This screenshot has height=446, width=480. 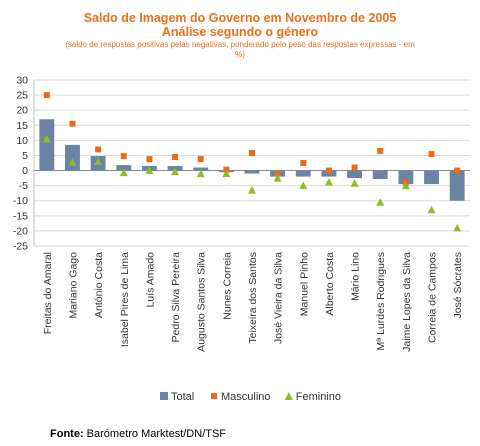 I want to click on y-tick-label: -20, so click(x=20, y=231).